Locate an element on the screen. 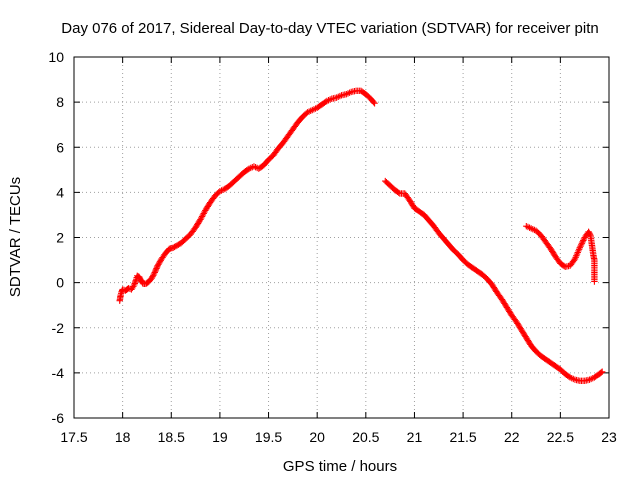 The image size is (640, 480). y-tick-label: 4 is located at coordinates (60, 192).